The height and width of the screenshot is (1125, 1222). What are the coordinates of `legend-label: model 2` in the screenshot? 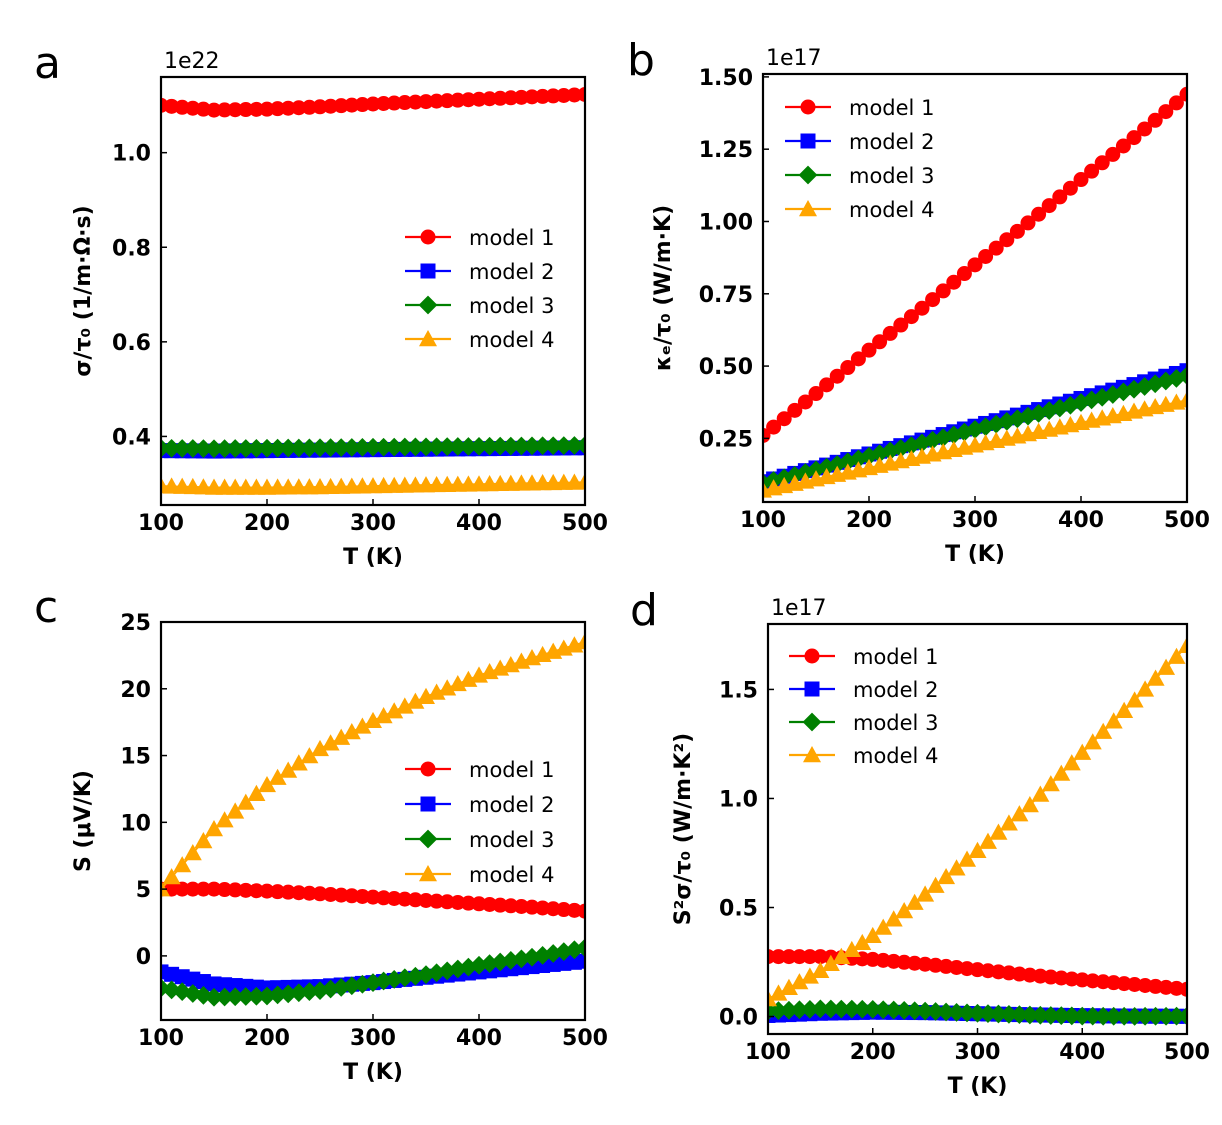 It's located at (511, 272).